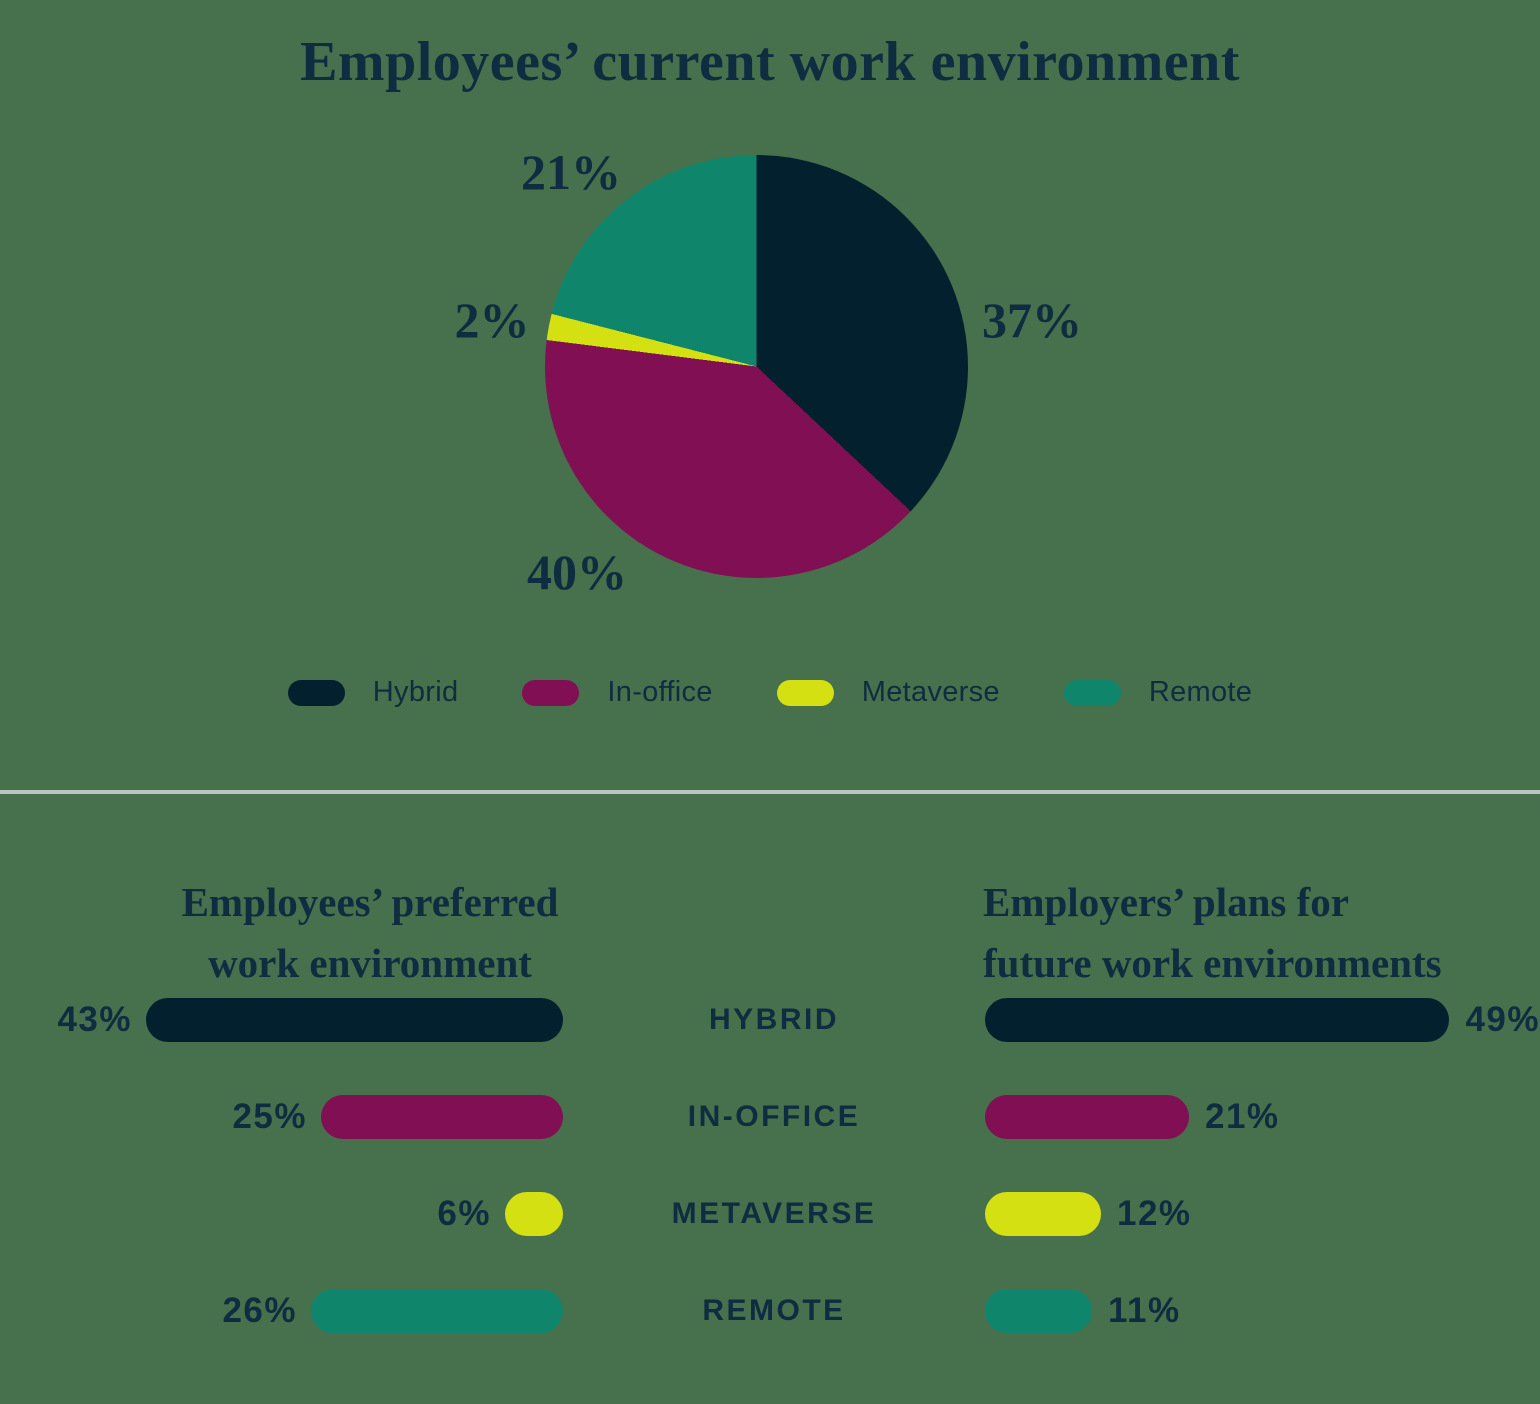 The width and height of the screenshot is (1540, 1404). What do you see at coordinates (805, 692) in the screenshot?
I see `legend-swatch-metaverse` at bounding box center [805, 692].